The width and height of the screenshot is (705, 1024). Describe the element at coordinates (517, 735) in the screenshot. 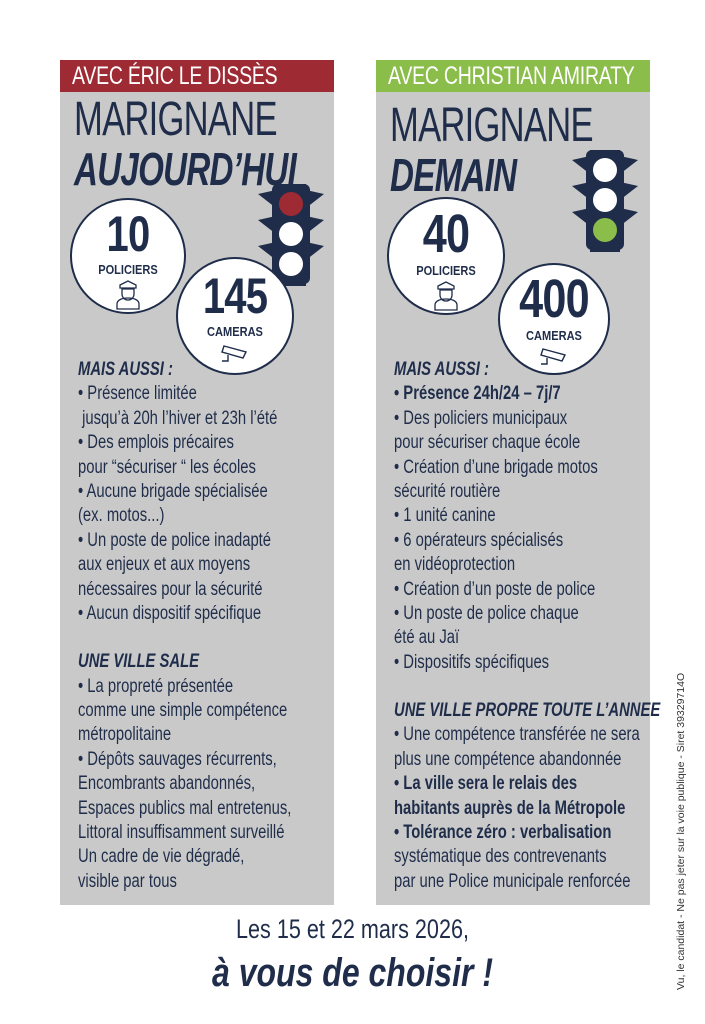

I see `list-item: • Une compétence transférée ne sera` at that location.